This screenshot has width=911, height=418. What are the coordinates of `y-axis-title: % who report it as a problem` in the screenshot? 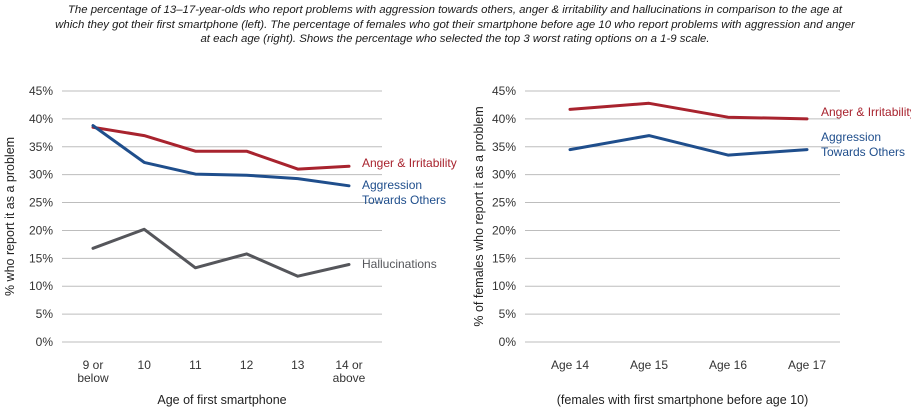 It's located at (10, 216).